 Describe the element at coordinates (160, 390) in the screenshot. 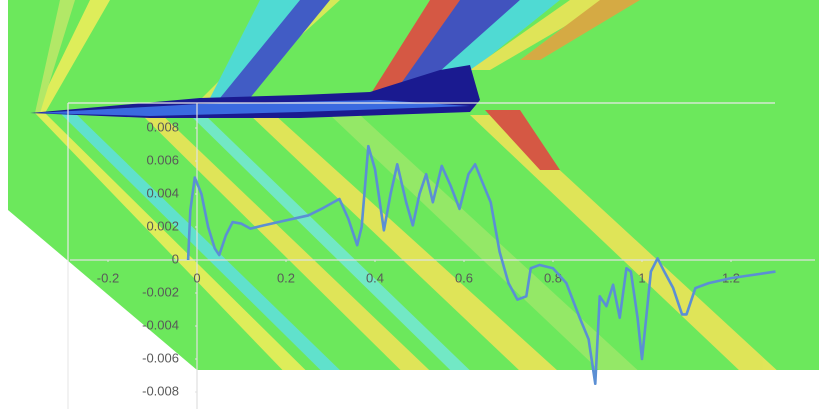

I see `y-tick-label: -0.008` at that location.